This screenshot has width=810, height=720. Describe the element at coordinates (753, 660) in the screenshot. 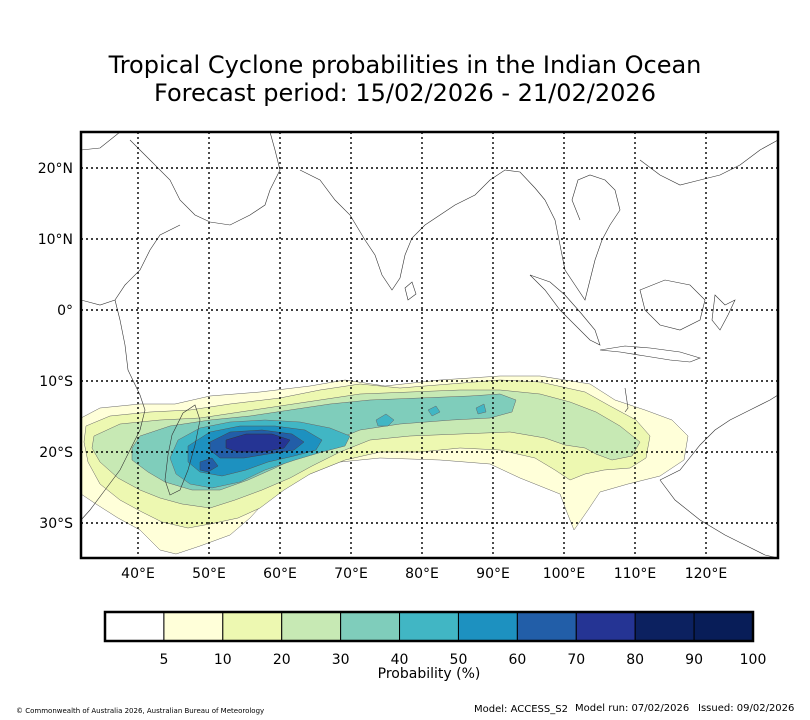

I see `colorbar-tick-label: 100` at that location.